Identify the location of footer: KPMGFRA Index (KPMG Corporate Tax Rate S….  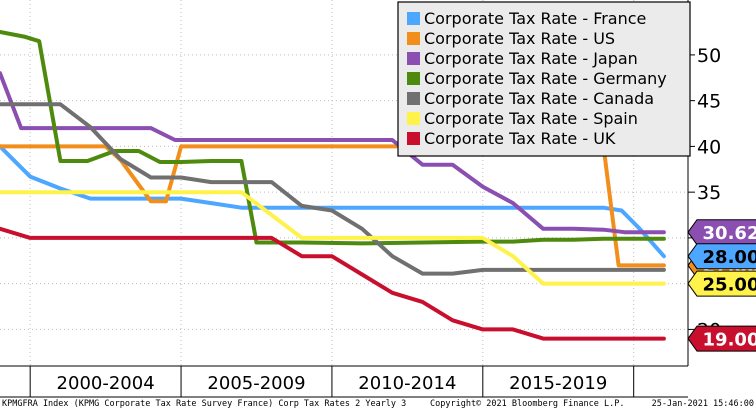
(378, 404).